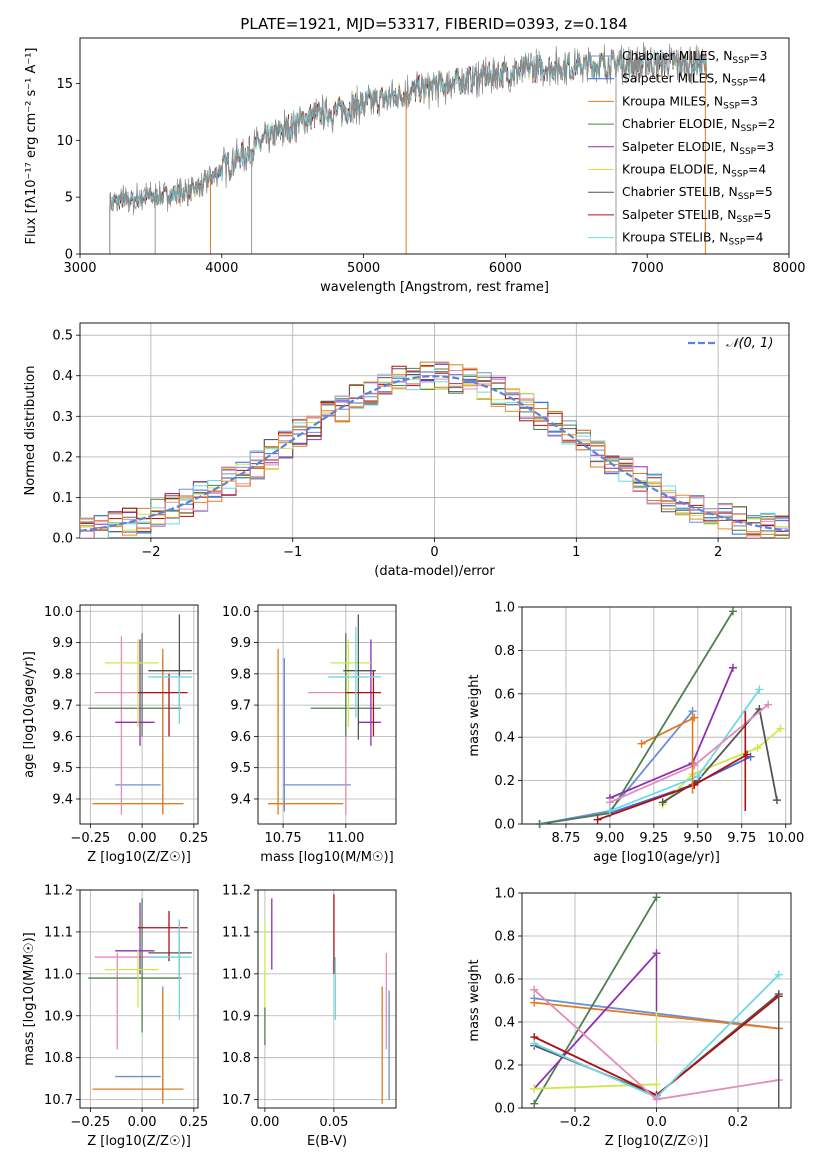  I want to click on legend-text: Chabrier ELODIE, N, so click(681, 124).